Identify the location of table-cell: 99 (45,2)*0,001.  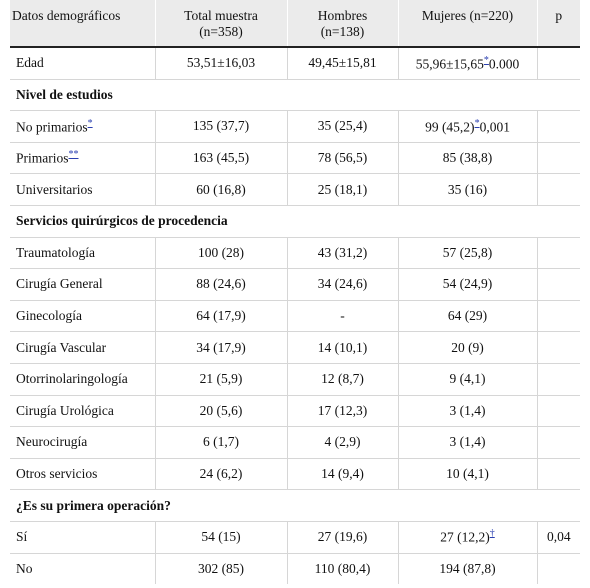
(467, 126).